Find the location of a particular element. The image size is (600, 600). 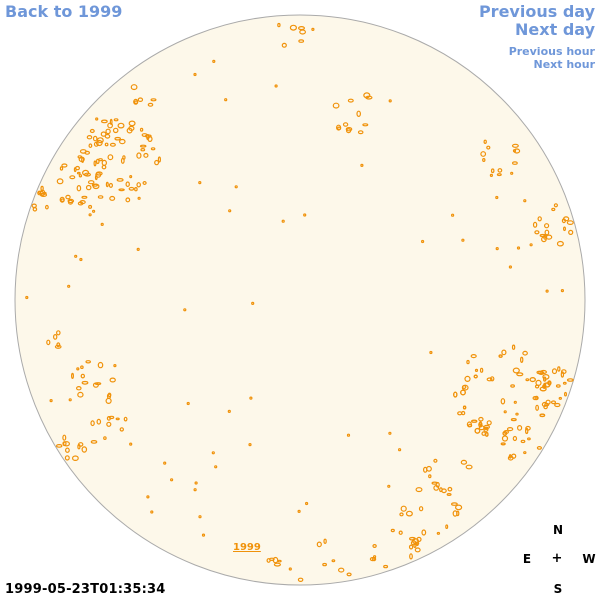

compass-south: S is located at coordinates (558, 589).